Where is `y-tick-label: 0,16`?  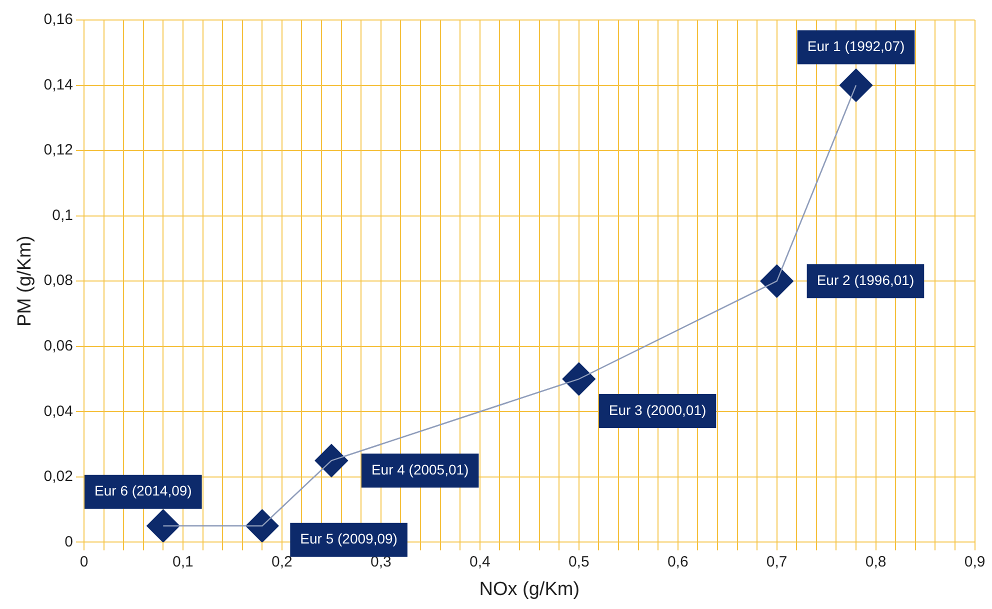 y-tick-label: 0,16 is located at coordinates (58, 19).